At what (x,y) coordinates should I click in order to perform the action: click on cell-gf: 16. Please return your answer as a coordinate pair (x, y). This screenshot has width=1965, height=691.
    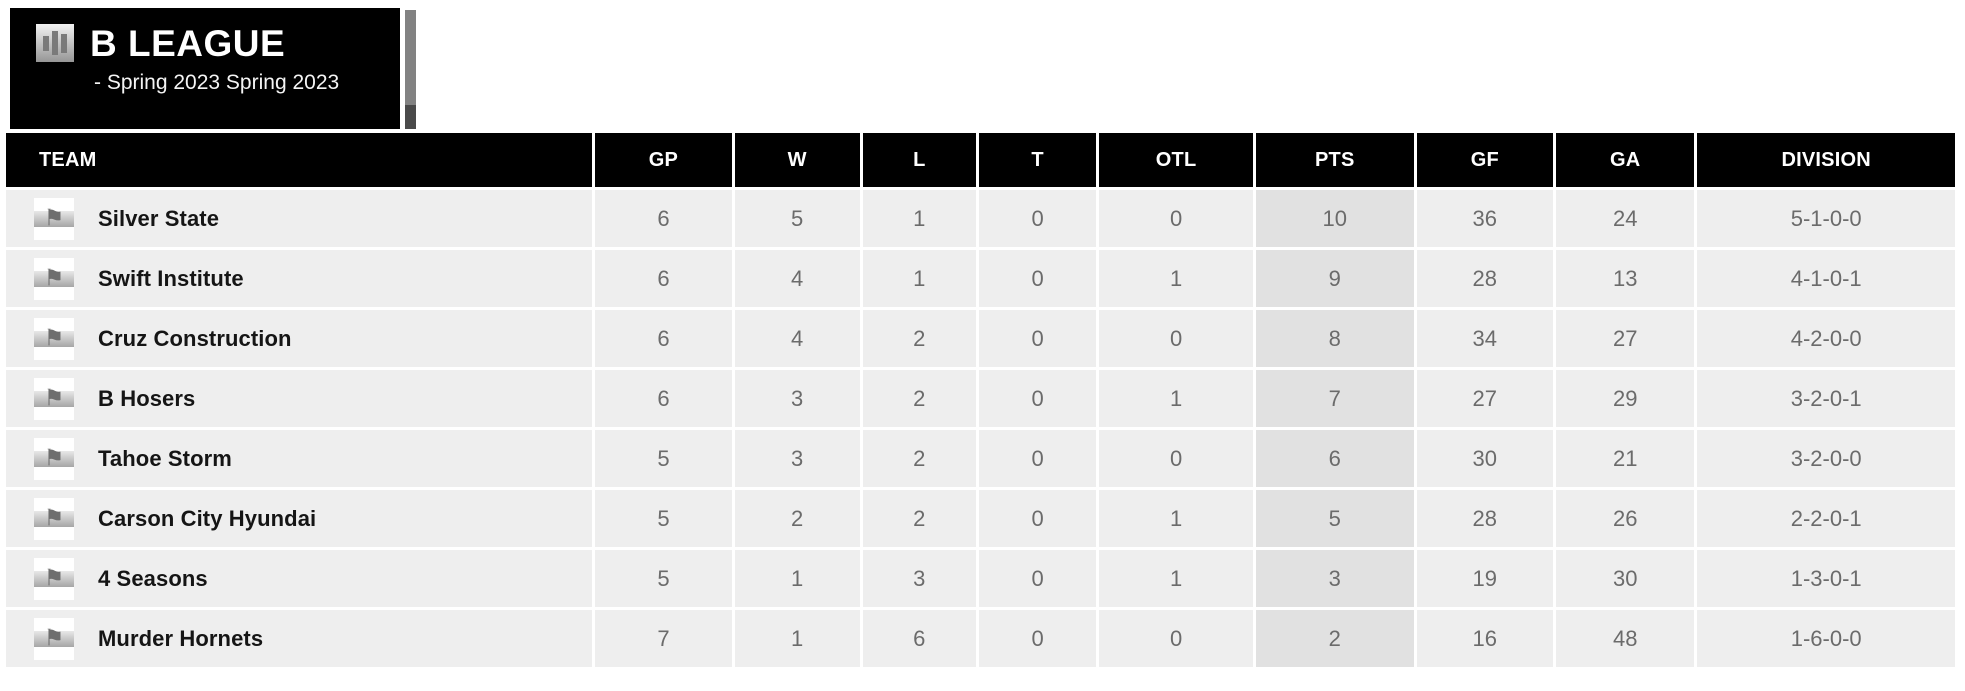
    Looking at the image, I should click on (1485, 638).